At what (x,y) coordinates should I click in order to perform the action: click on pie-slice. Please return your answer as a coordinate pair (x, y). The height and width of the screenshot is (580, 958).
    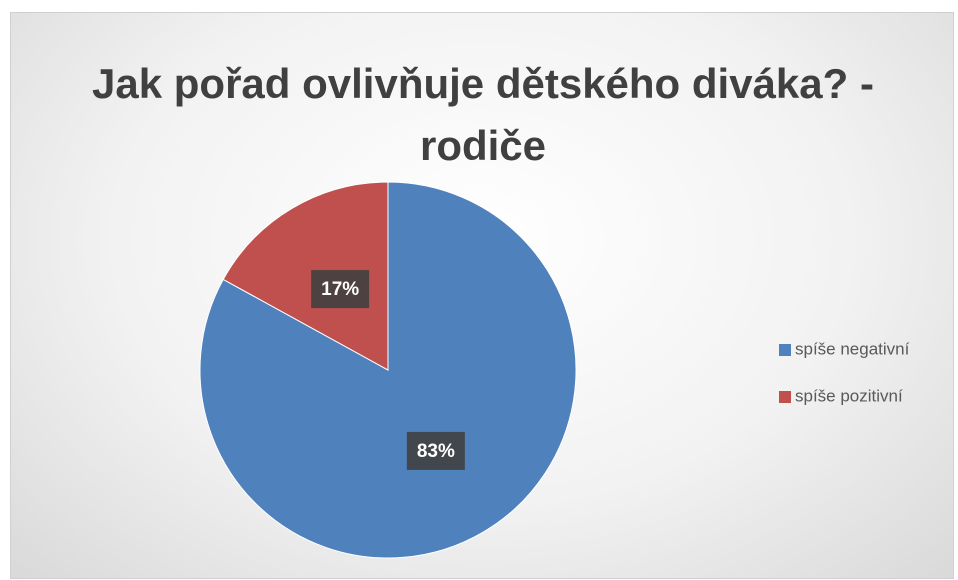
    Looking at the image, I should click on (305, 276).